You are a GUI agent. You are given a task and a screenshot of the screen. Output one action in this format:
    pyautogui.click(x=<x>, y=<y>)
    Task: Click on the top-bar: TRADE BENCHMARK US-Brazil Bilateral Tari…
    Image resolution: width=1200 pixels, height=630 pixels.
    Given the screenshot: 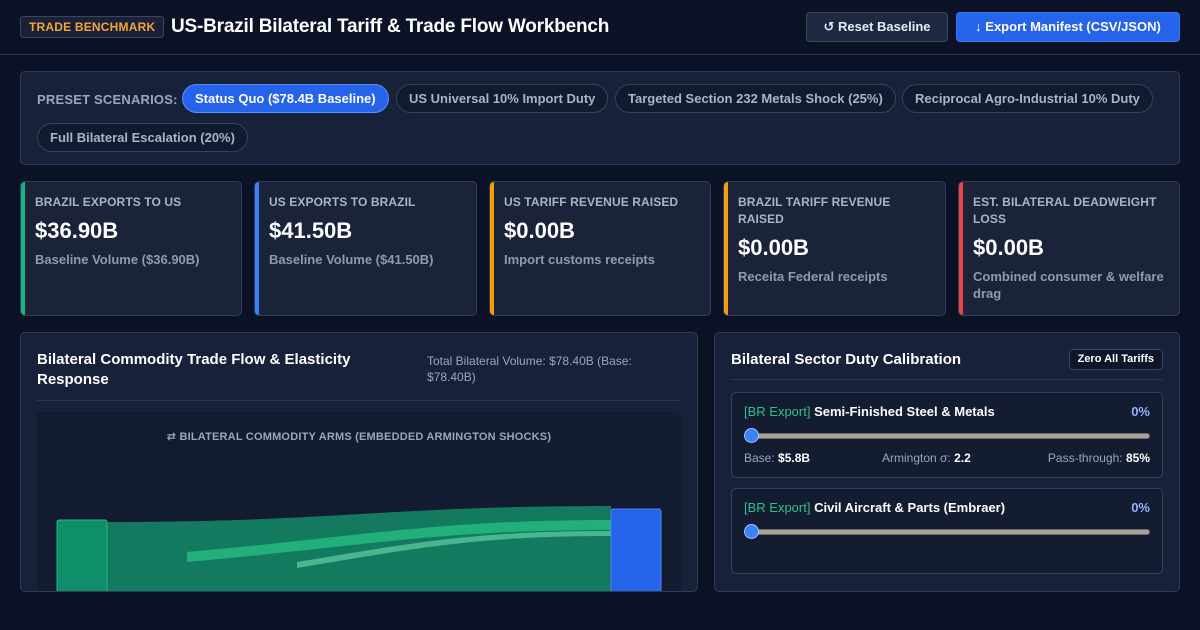 What is the action you would take?
    pyautogui.click(x=600, y=27)
    